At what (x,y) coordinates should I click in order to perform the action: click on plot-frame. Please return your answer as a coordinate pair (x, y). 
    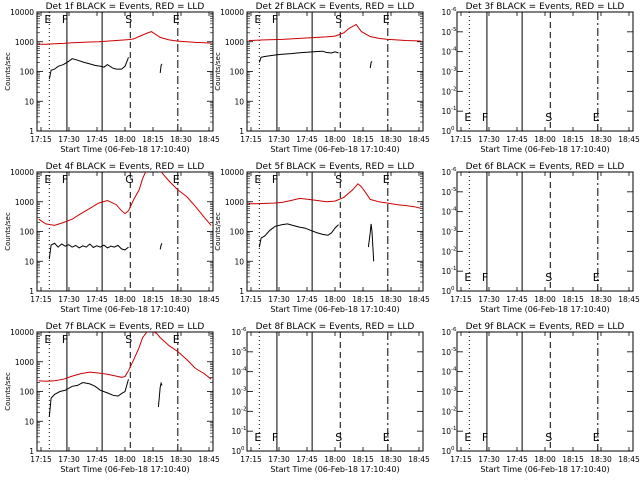
    Looking at the image, I should click on (335, 71).